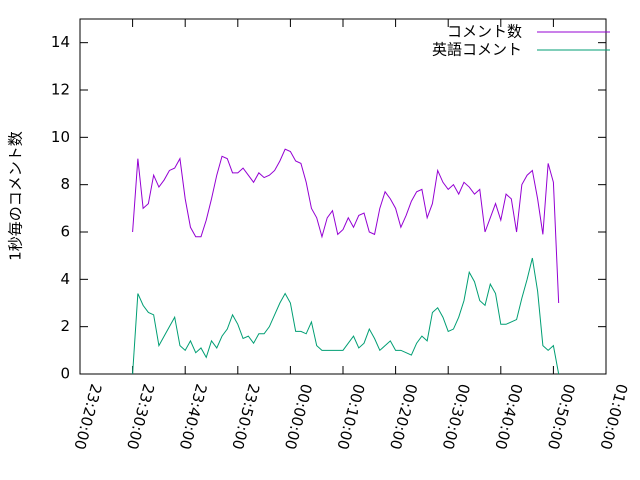 The height and width of the screenshot is (480, 640). What do you see at coordinates (65, 374) in the screenshot?
I see `y-tick-label: 0` at bounding box center [65, 374].